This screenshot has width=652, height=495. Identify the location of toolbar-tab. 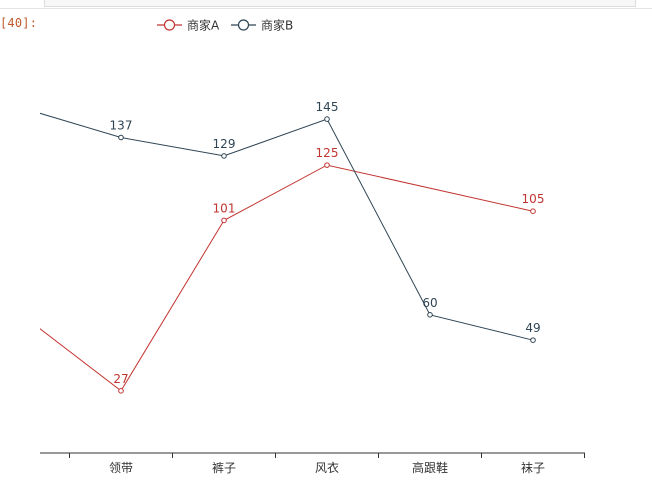
(340, 3).